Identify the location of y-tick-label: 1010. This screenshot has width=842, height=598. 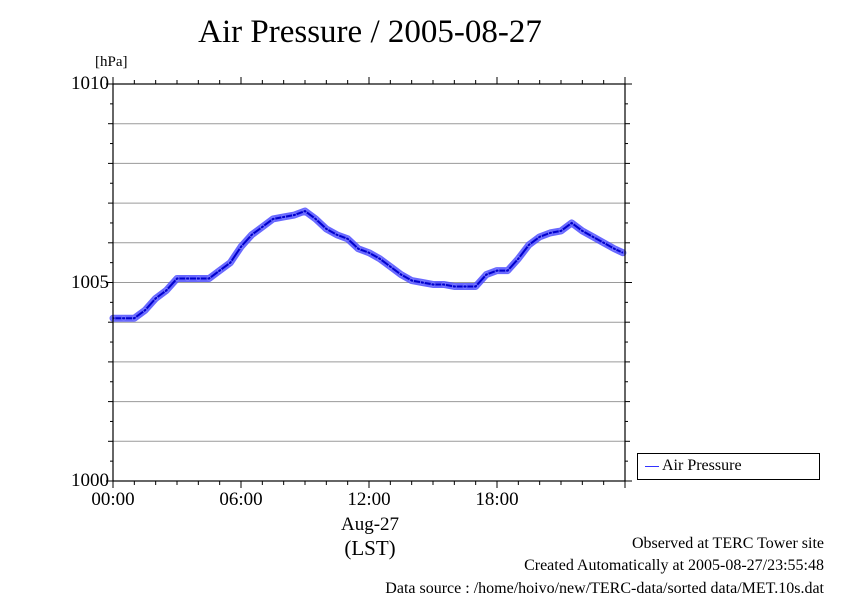
(90, 83).